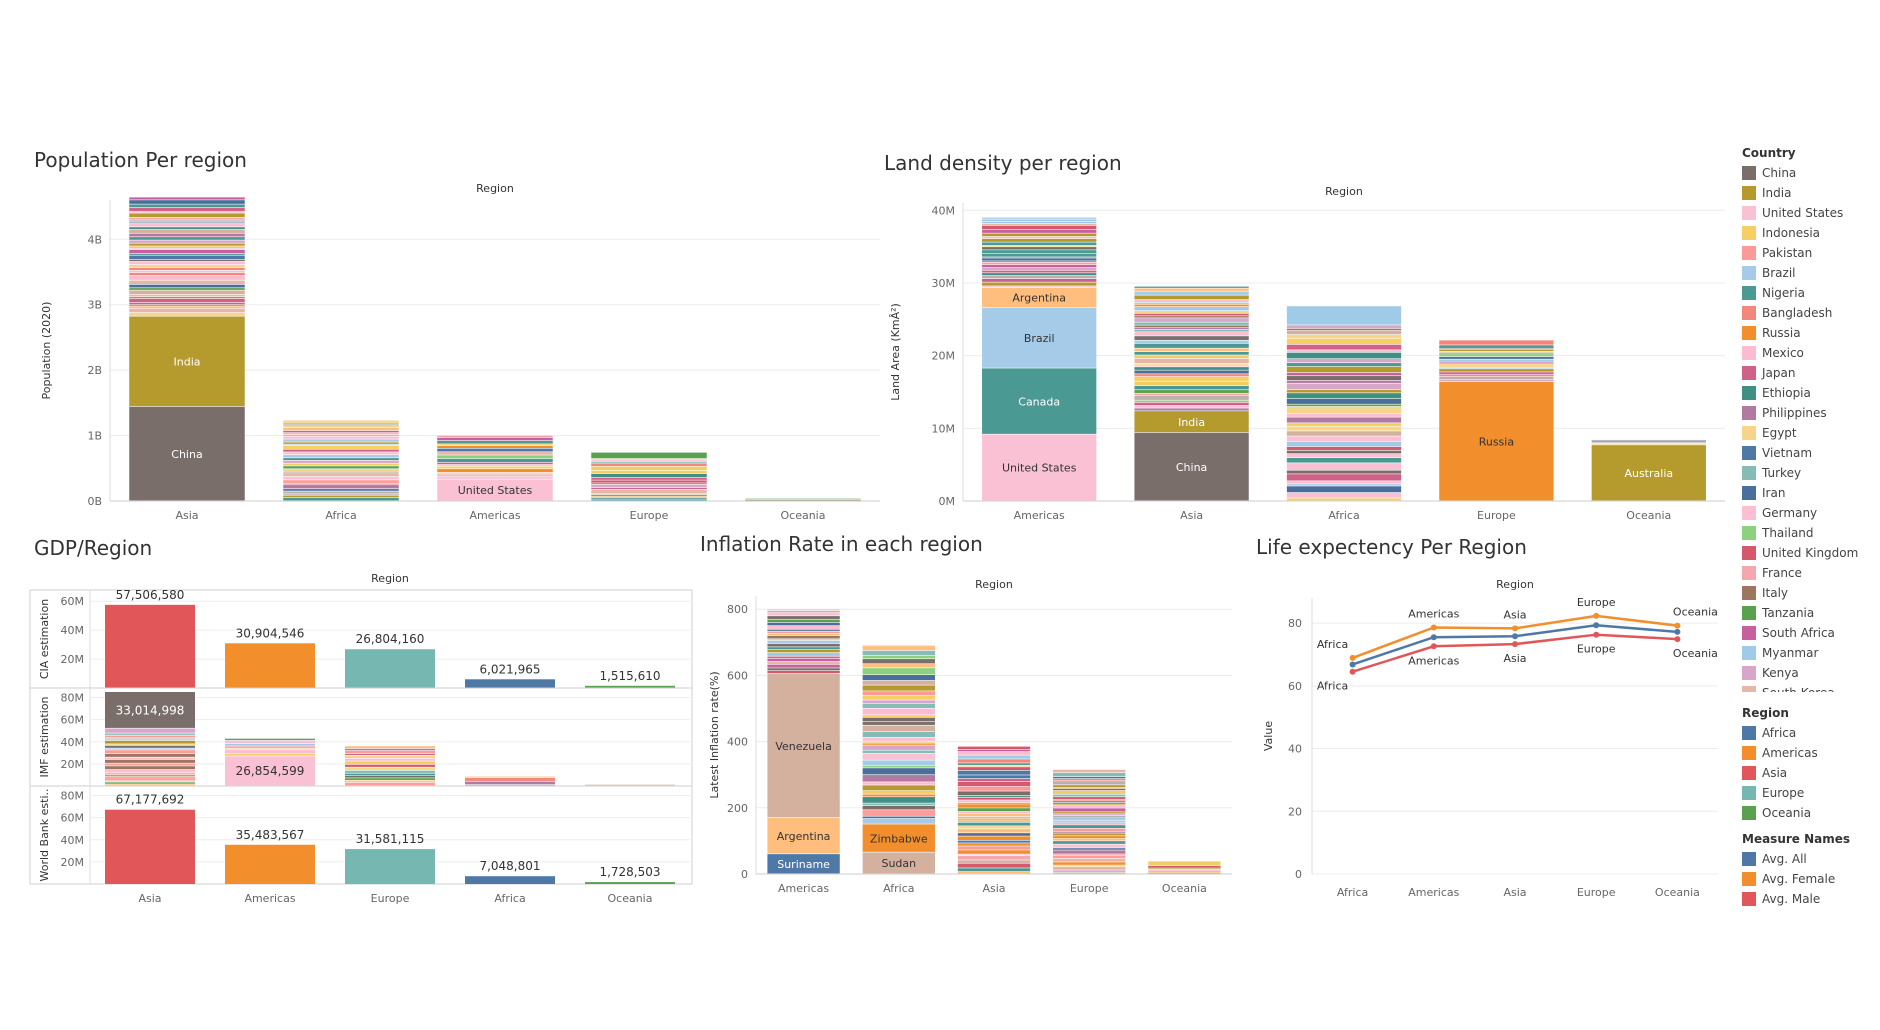  Describe the element at coordinates (1811, 793) in the screenshot. I see `legend-item-europe: Europe` at that location.